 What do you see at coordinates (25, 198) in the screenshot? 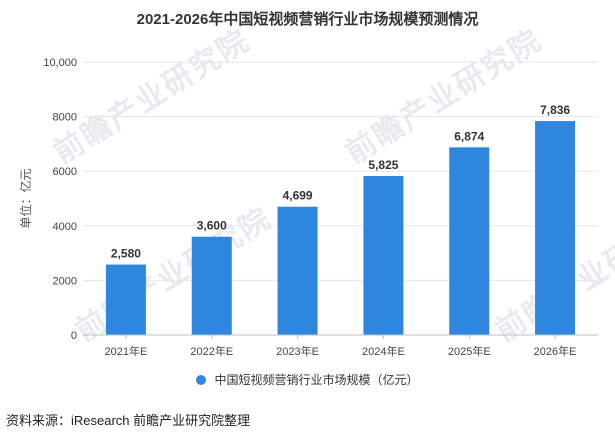
I see `y-axis-title: 单位：亿元` at bounding box center [25, 198].